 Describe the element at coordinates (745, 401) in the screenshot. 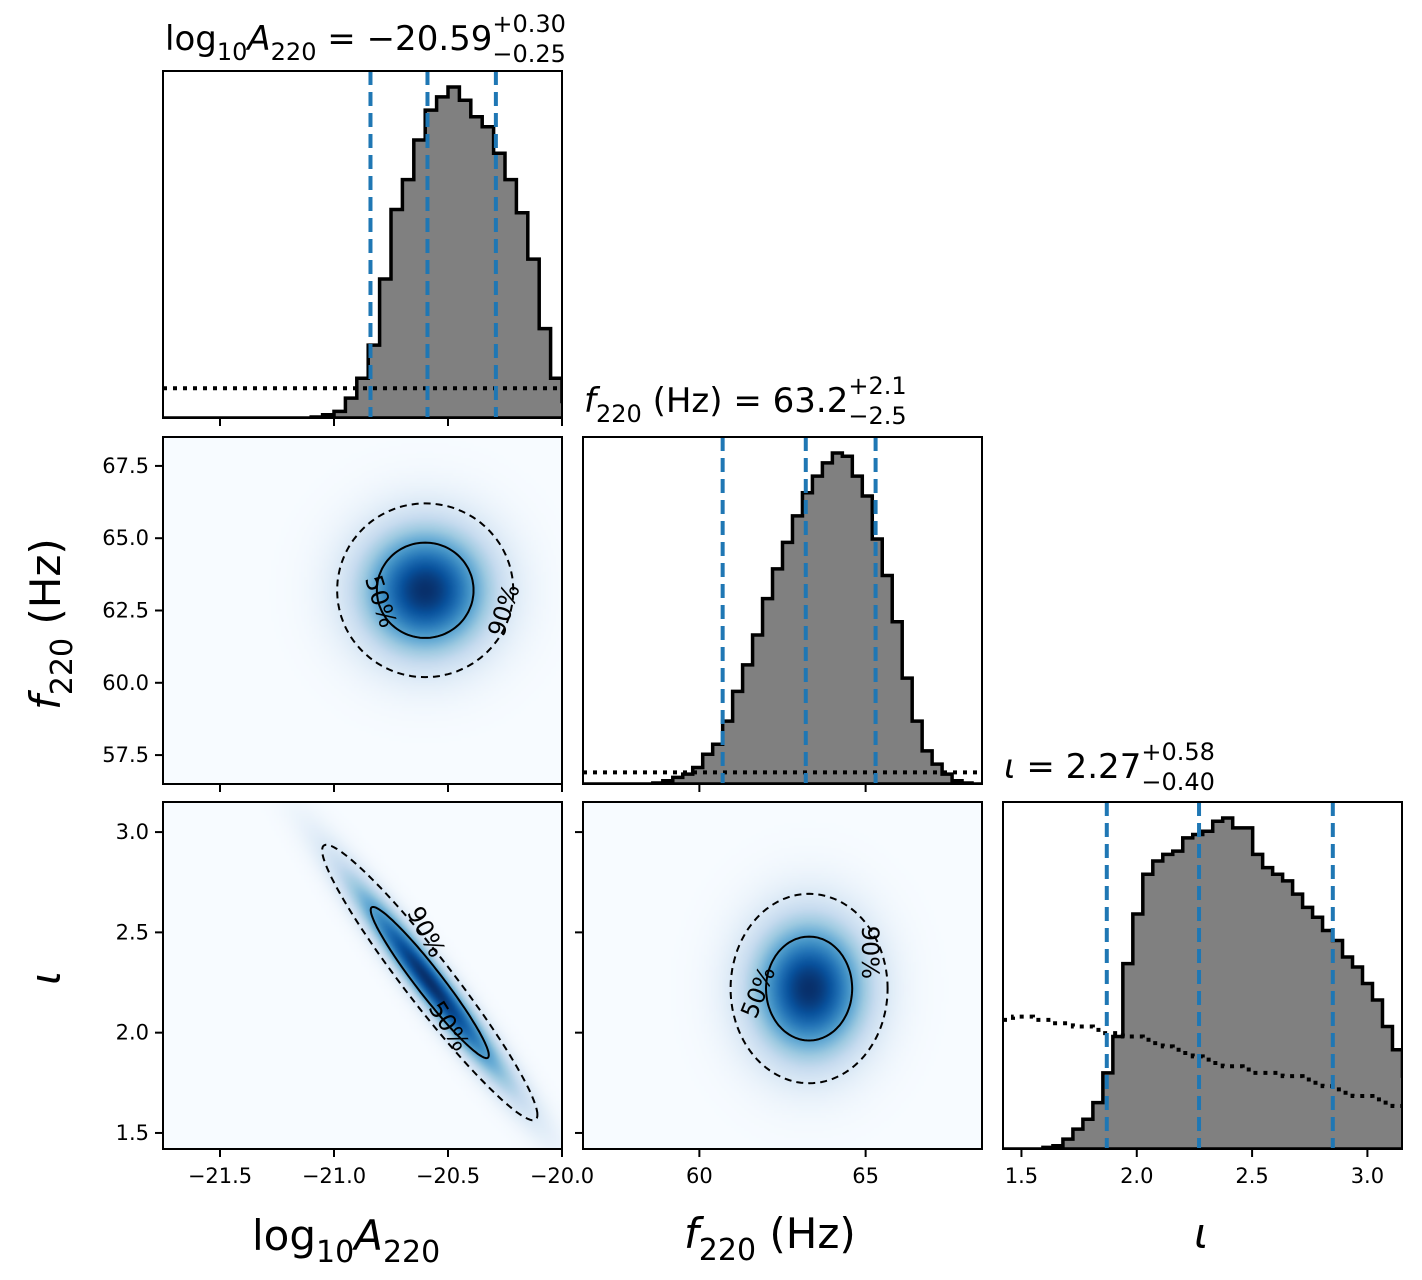

I see `title-f: f220 (Hz) = 63.2+2.1 −2.5` at that location.